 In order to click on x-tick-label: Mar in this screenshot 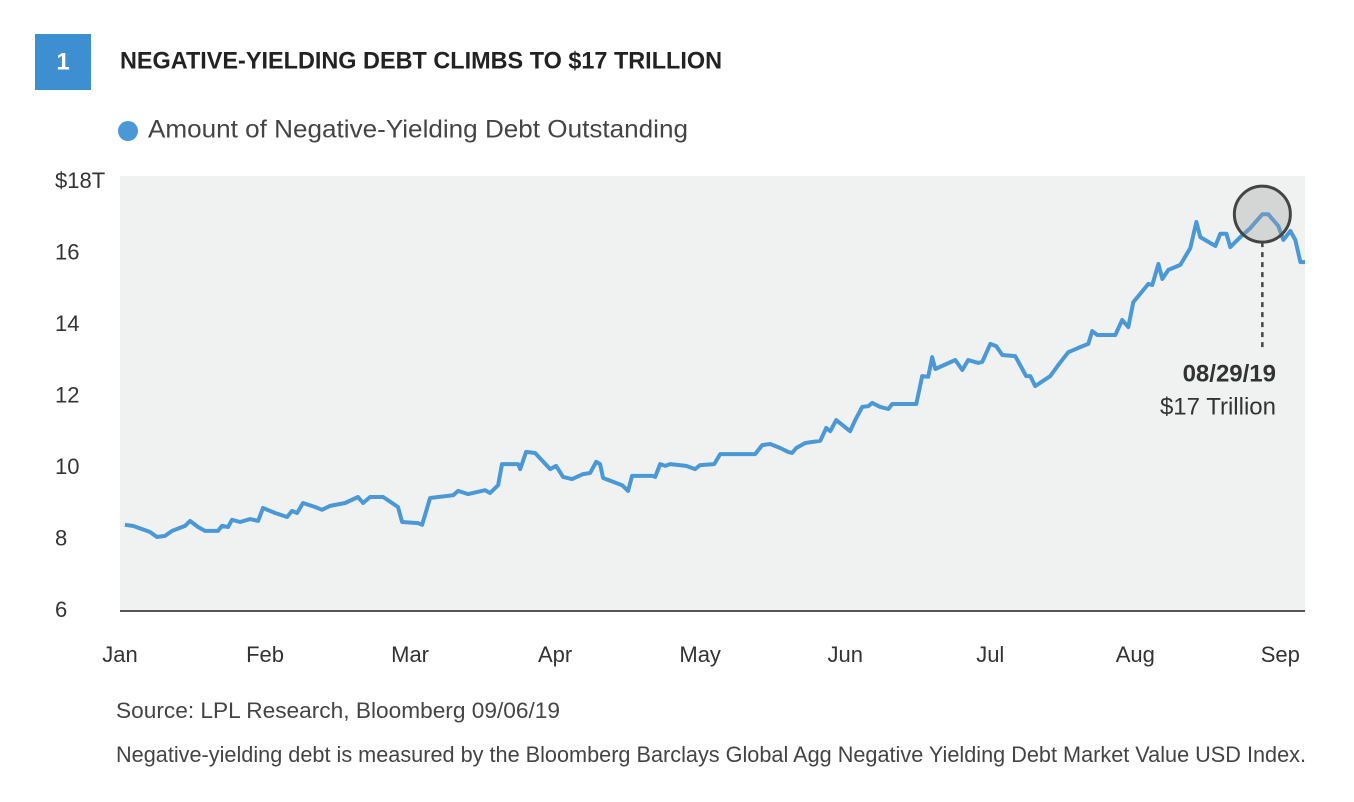, I will do `click(410, 654)`.